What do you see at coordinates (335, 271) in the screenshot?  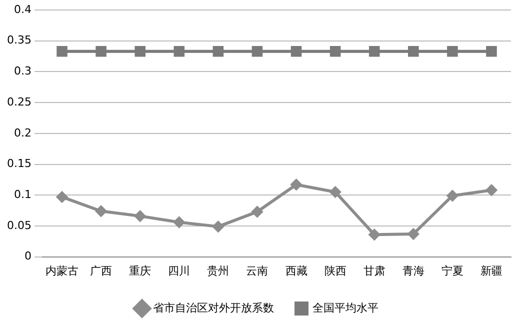 I see `x-tick-label: 陕西` at bounding box center [335, 271].